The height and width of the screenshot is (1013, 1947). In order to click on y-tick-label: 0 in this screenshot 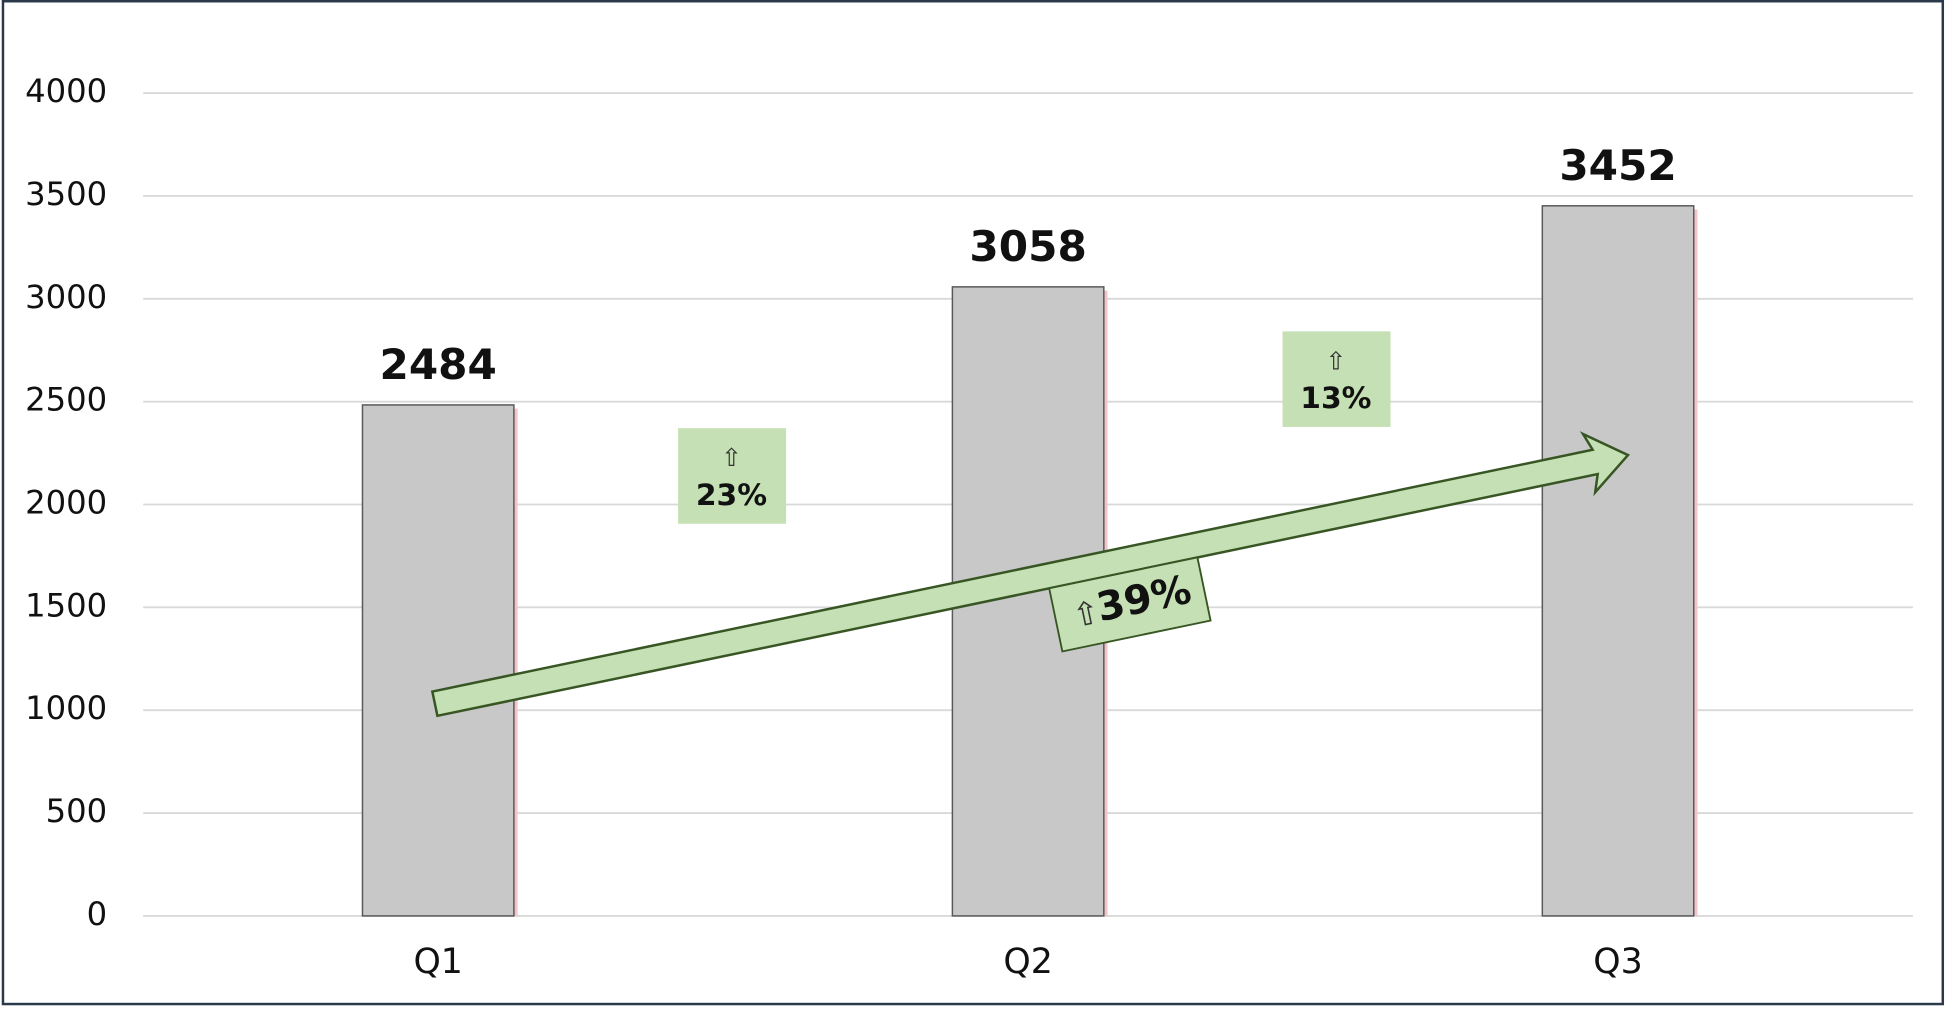, I will do `click(97, 914)`.